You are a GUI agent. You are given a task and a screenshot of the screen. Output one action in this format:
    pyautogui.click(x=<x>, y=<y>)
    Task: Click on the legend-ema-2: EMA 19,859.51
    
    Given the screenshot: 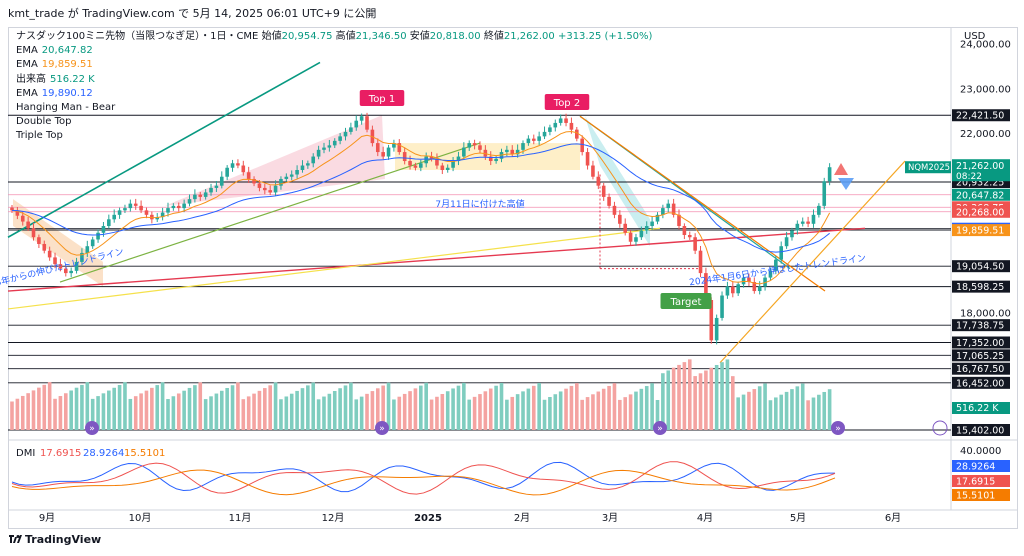 What is the action you would take?
    pyautogui.click(x=54, y=65)
    